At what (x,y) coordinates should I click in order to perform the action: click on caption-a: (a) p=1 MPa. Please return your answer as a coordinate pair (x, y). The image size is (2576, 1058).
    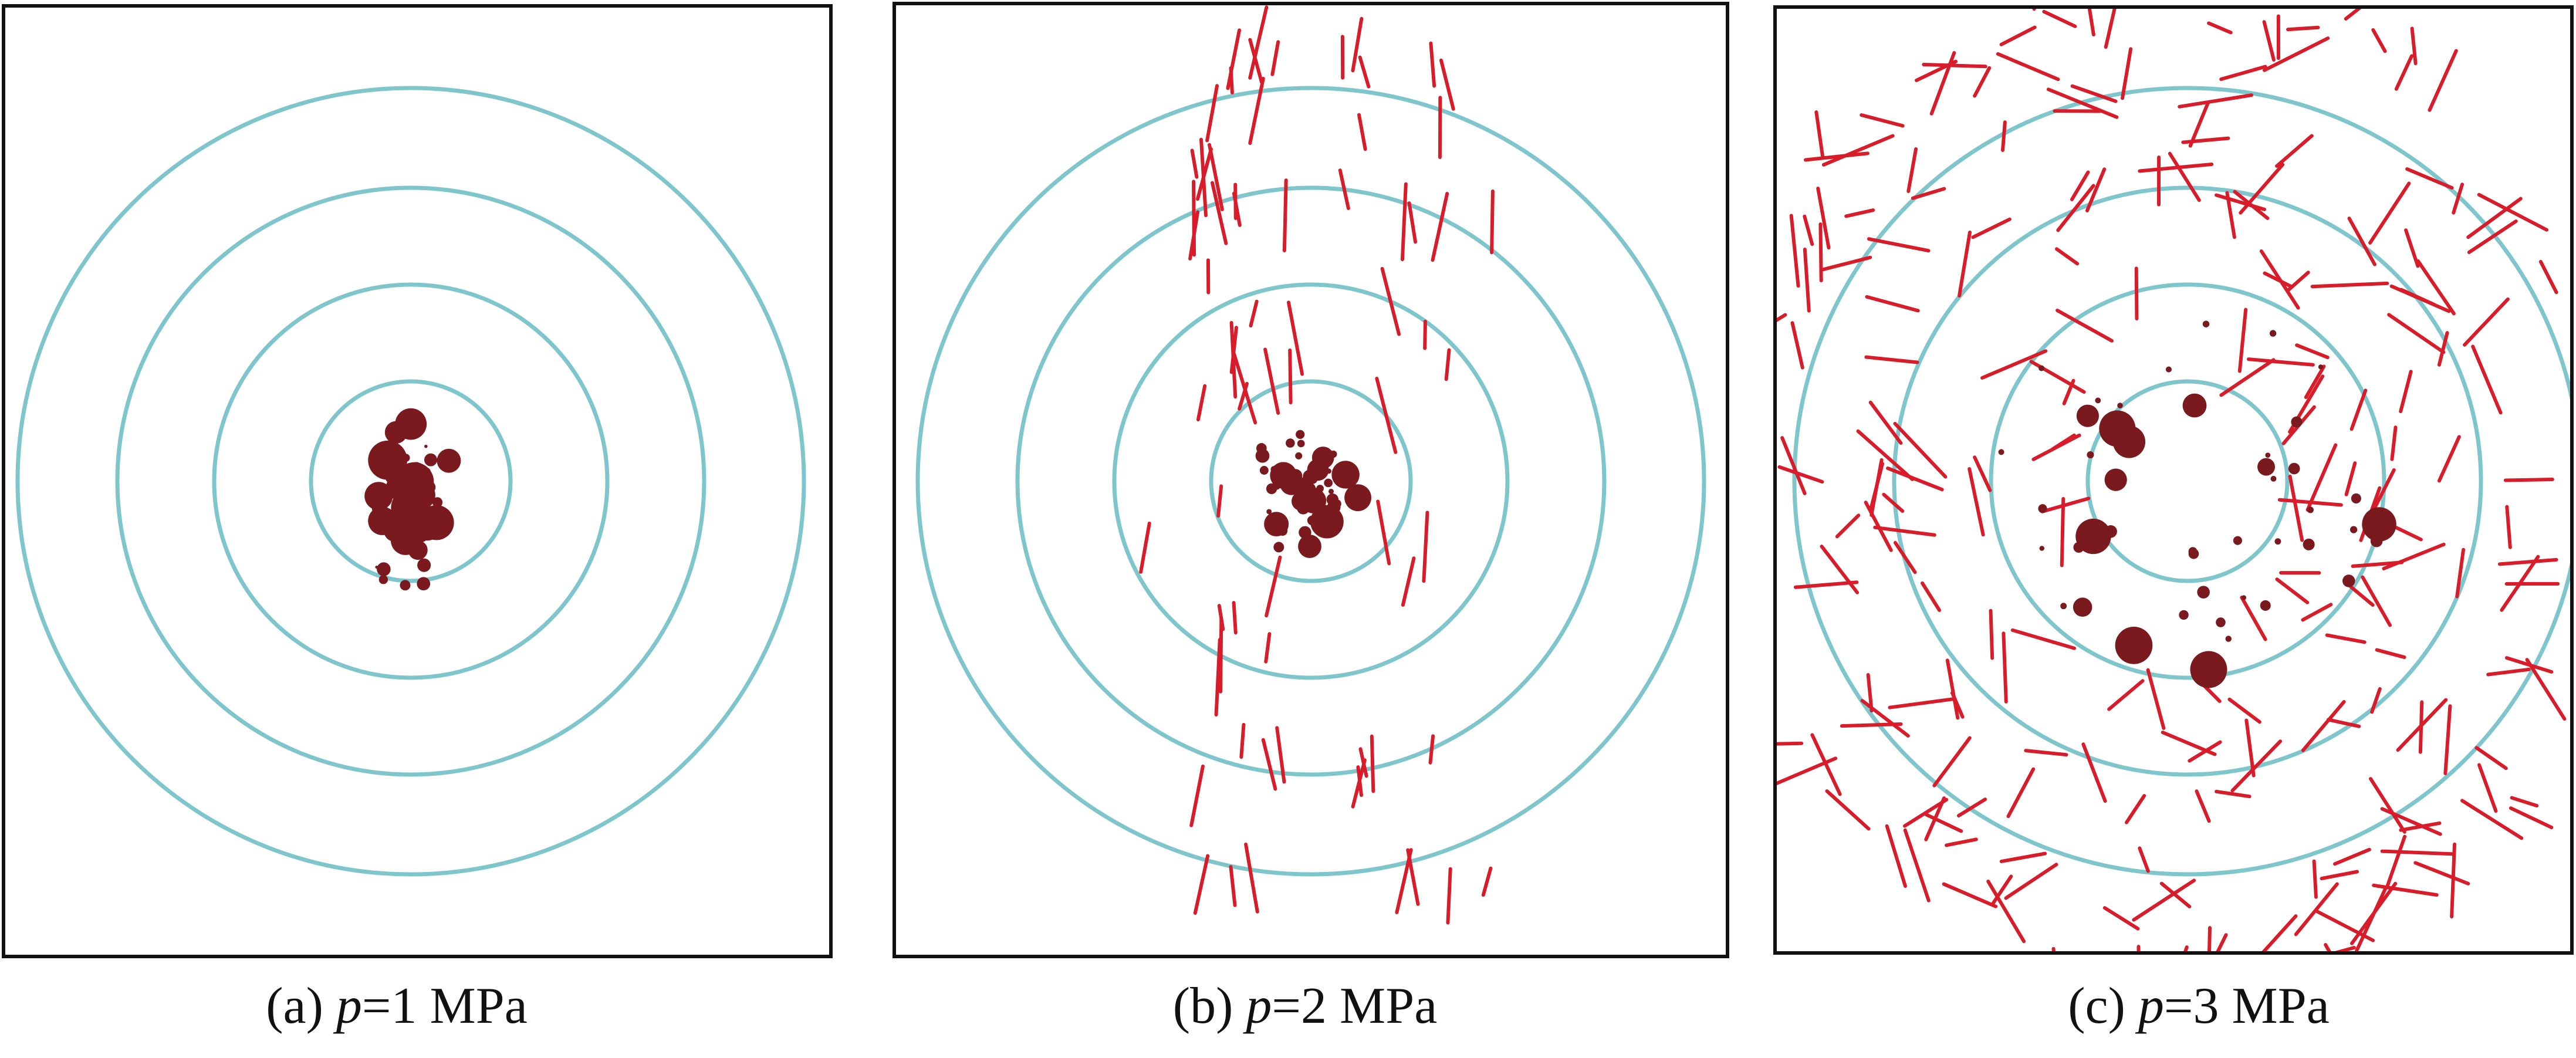
    Looking at the image, I should click on (397, 1006).